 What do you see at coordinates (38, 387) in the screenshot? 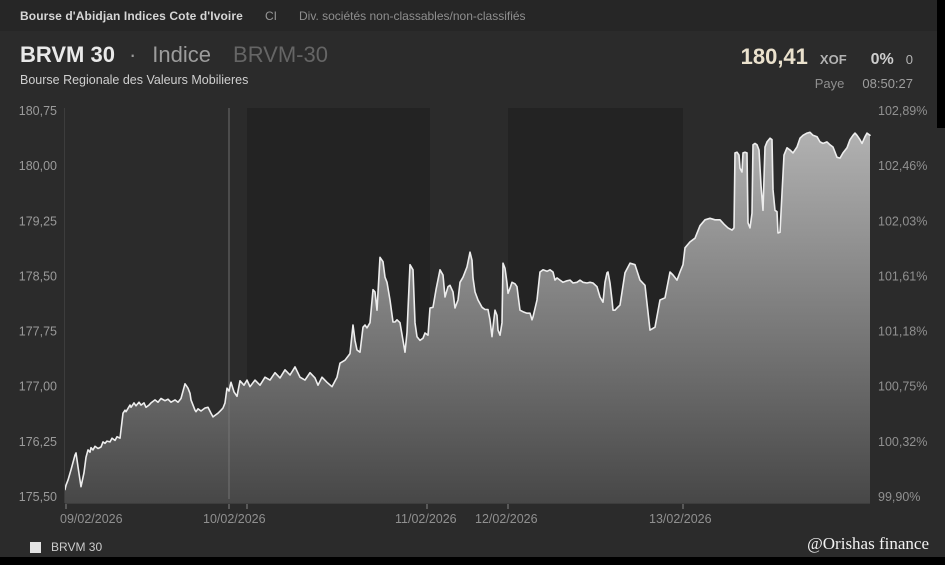
I see `y-axis-label-left-5: 177,00` at bounding box center [38, 387].